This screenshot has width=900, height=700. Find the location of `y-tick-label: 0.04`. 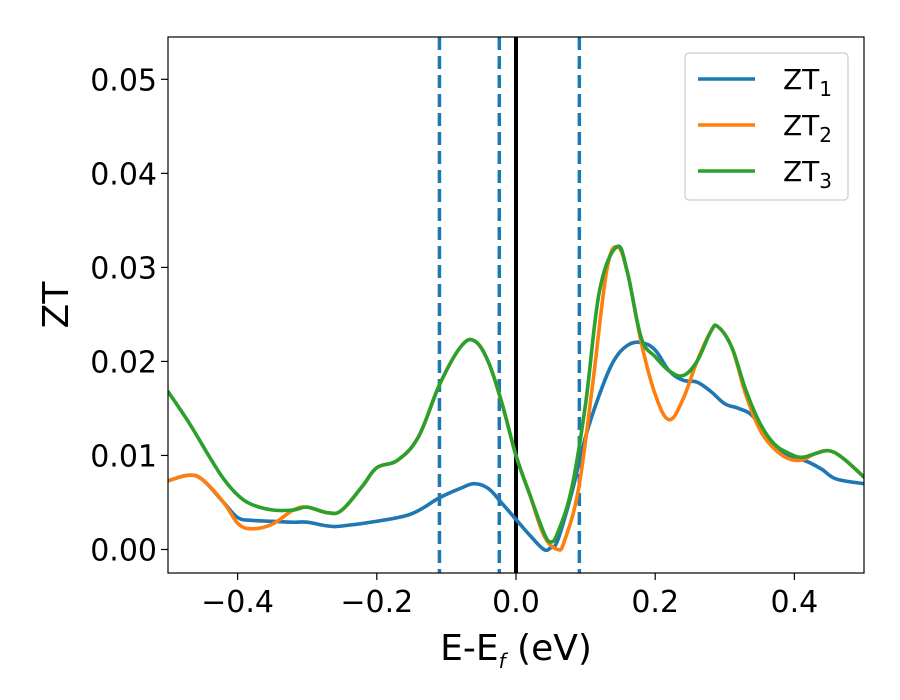

y-tick-label: 0.04 is located at coordinates (123, 174).